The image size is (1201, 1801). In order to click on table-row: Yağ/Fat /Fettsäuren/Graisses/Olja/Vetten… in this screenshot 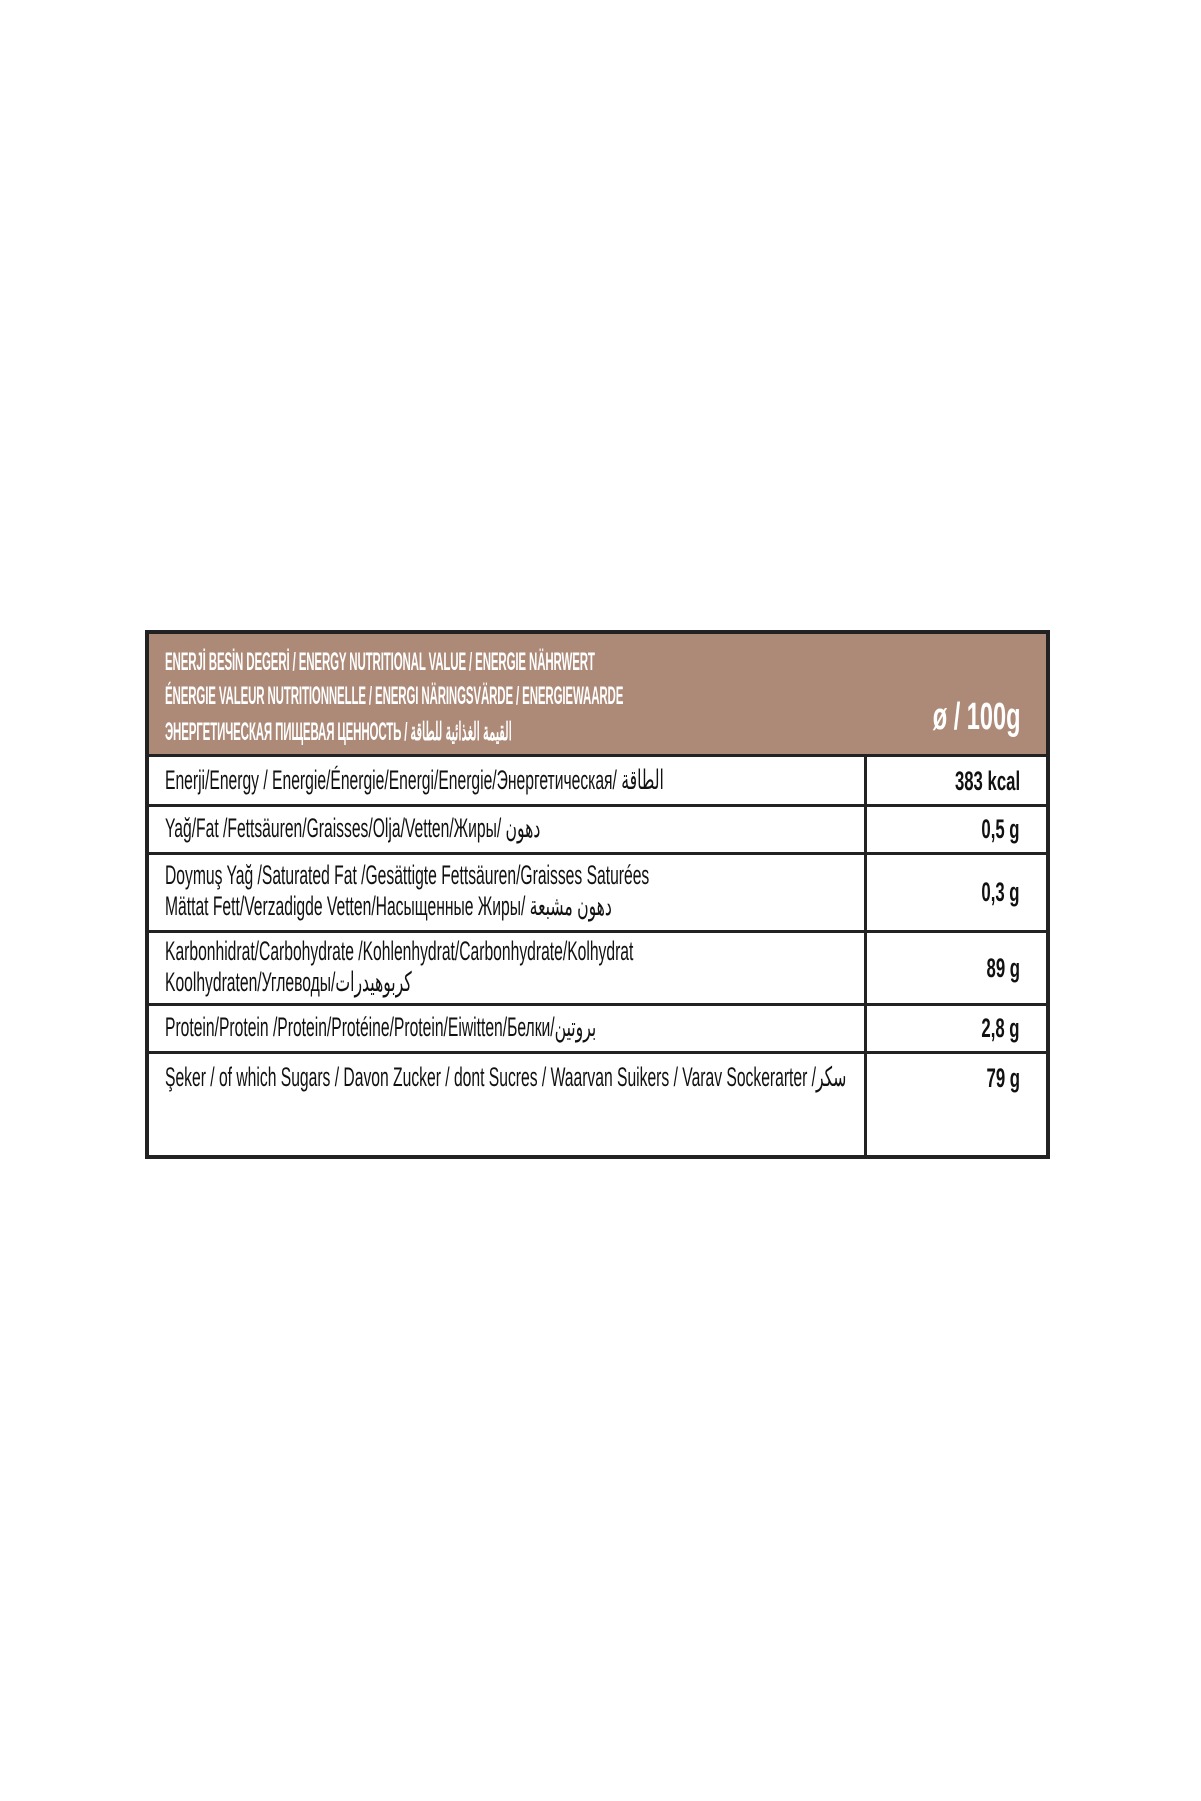, I will do `click(597, 831)`.